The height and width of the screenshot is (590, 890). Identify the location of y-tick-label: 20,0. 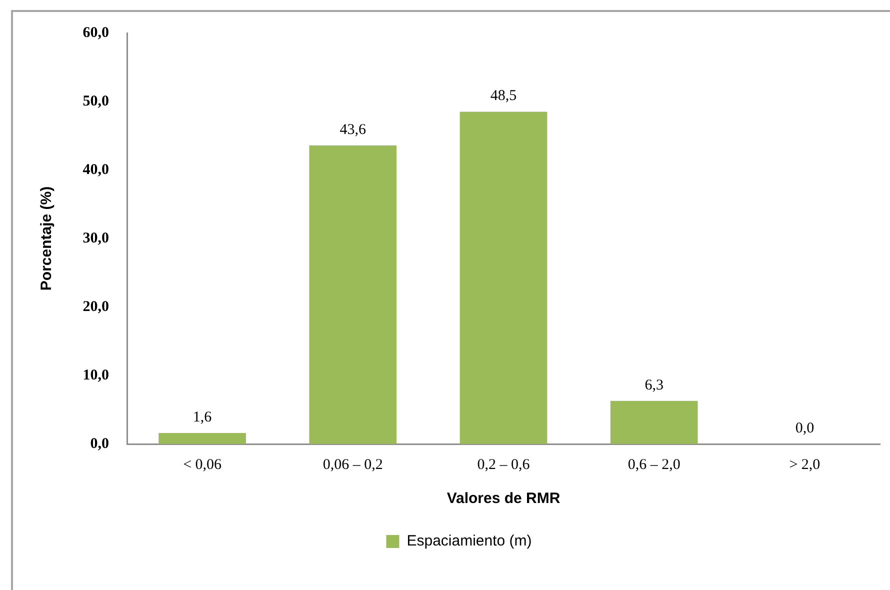
(95, 306).